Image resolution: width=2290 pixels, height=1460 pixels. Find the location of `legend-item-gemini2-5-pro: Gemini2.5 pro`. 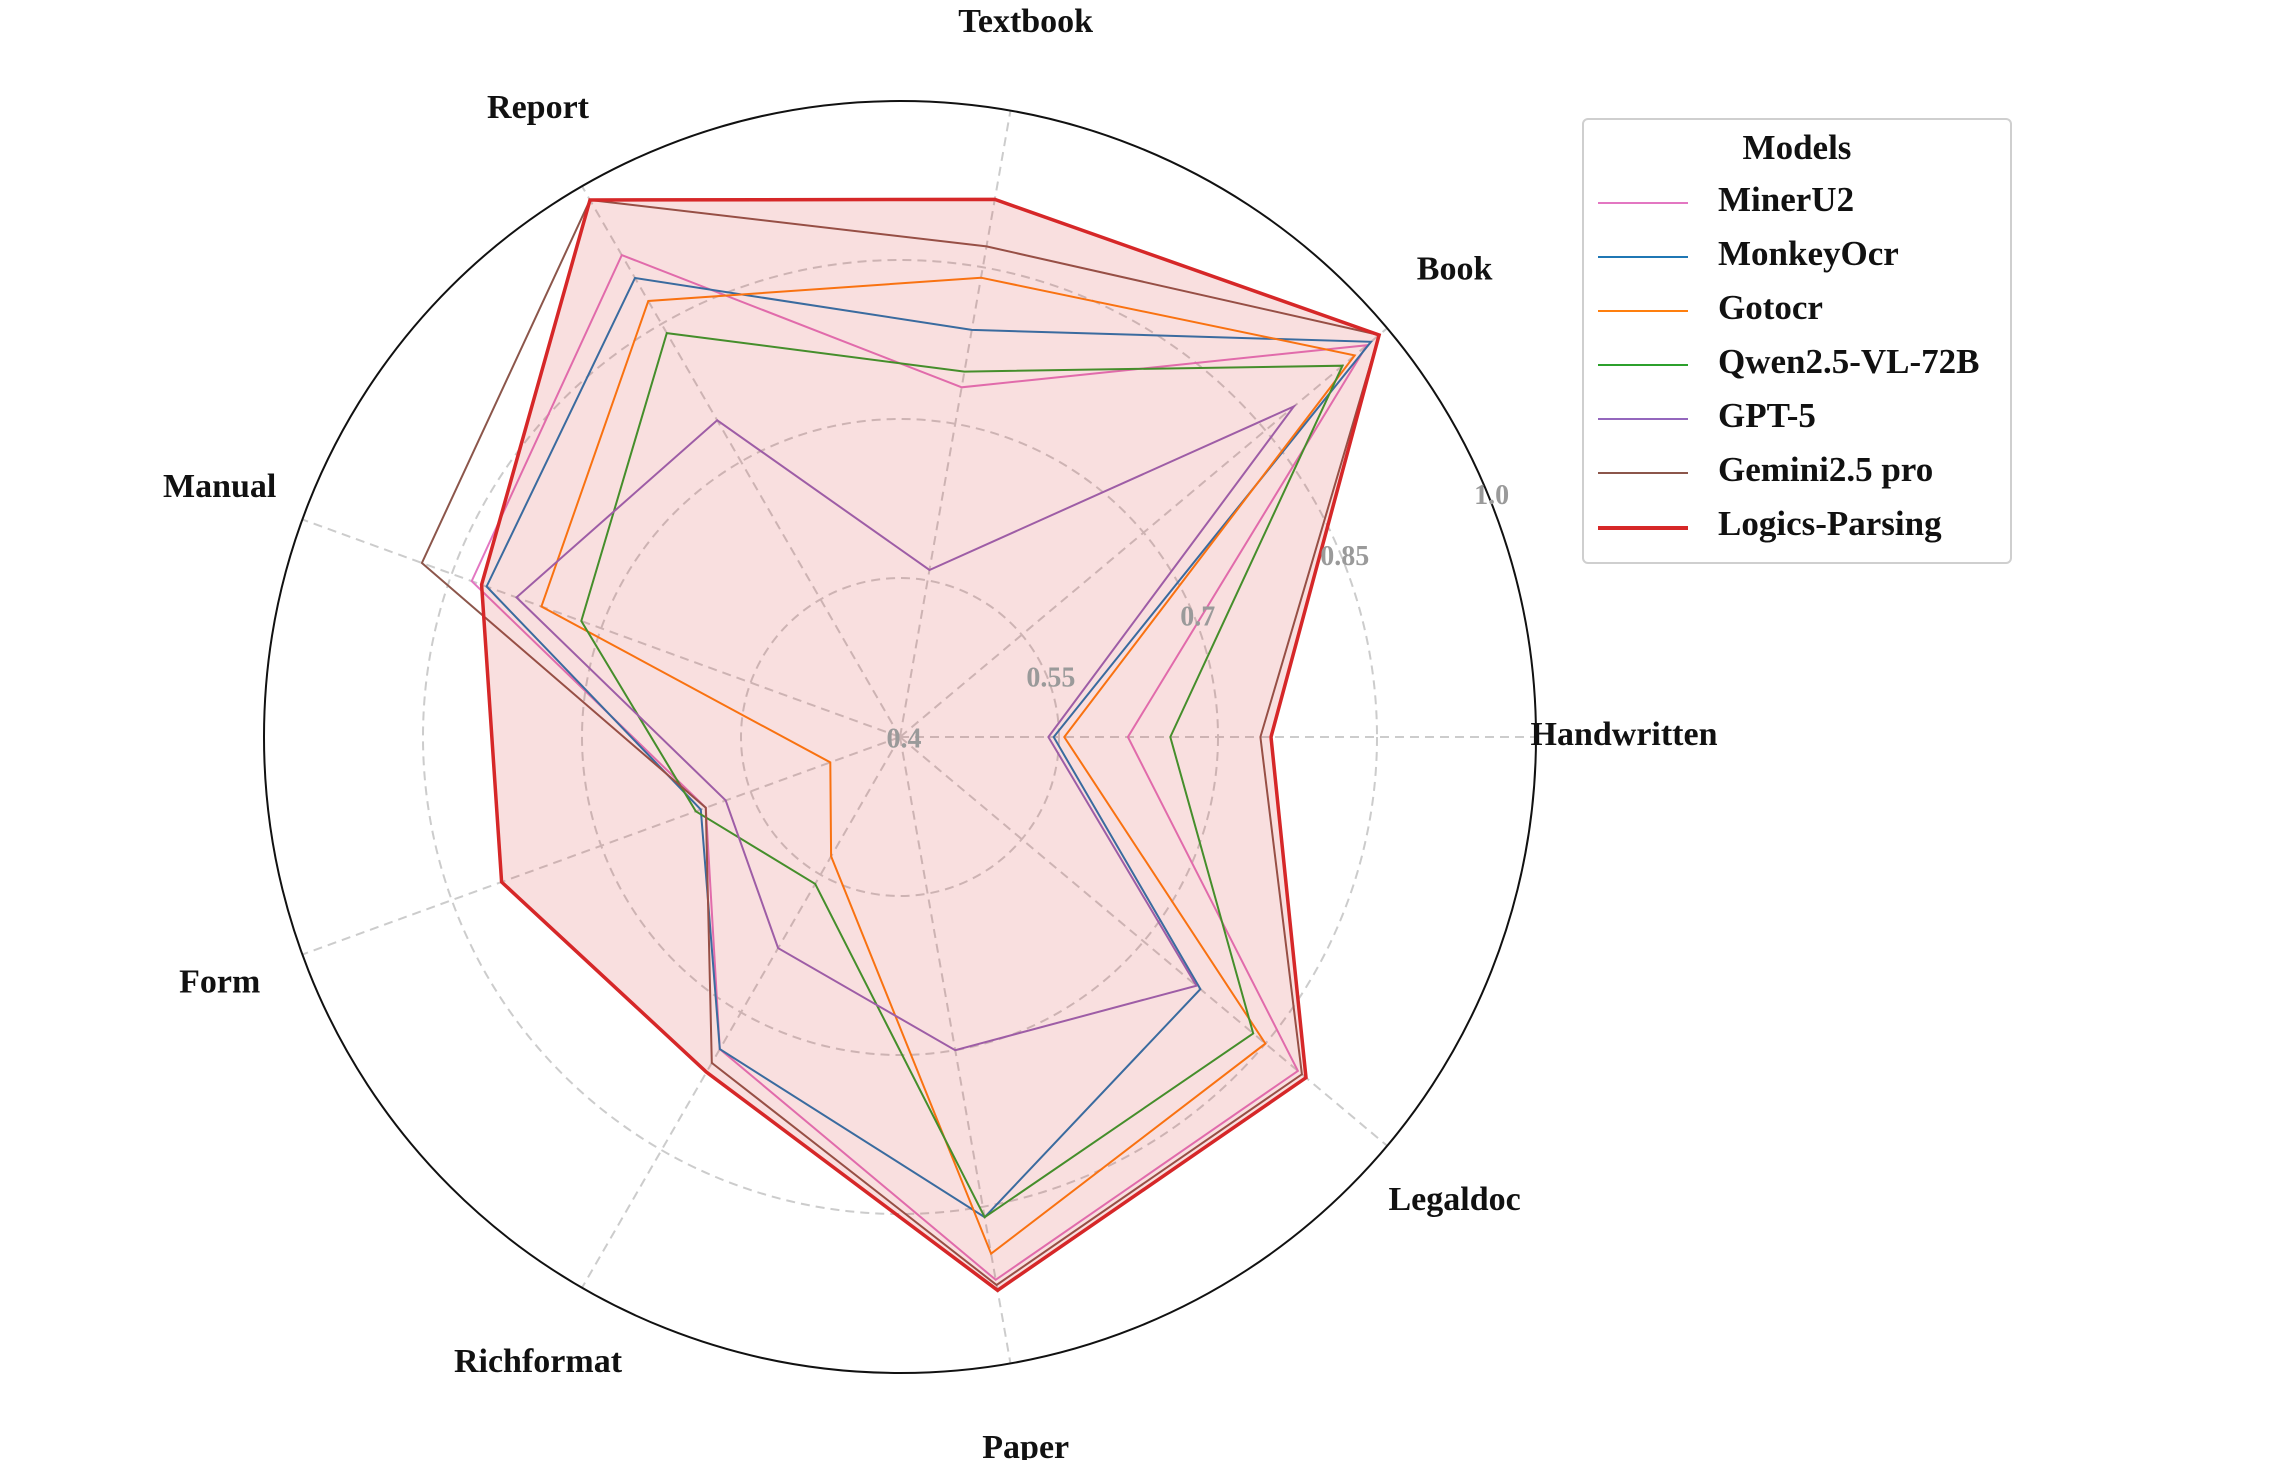

legend-item-gemini2-5-pro: Gemini2.5 pro is located at coordinates (1803, 473).